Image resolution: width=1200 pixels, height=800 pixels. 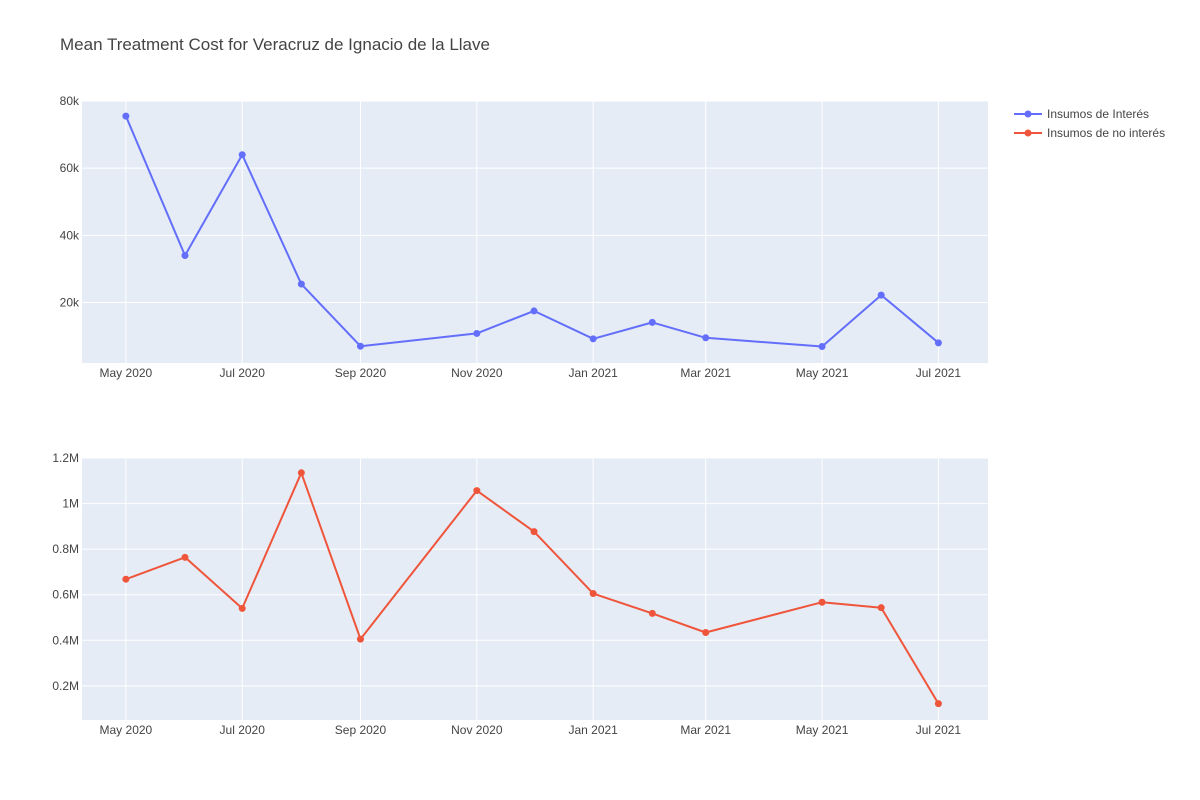 I want to click on legend: Insumos de Interés Insumos de no interés, so click(x=1089, y=123).